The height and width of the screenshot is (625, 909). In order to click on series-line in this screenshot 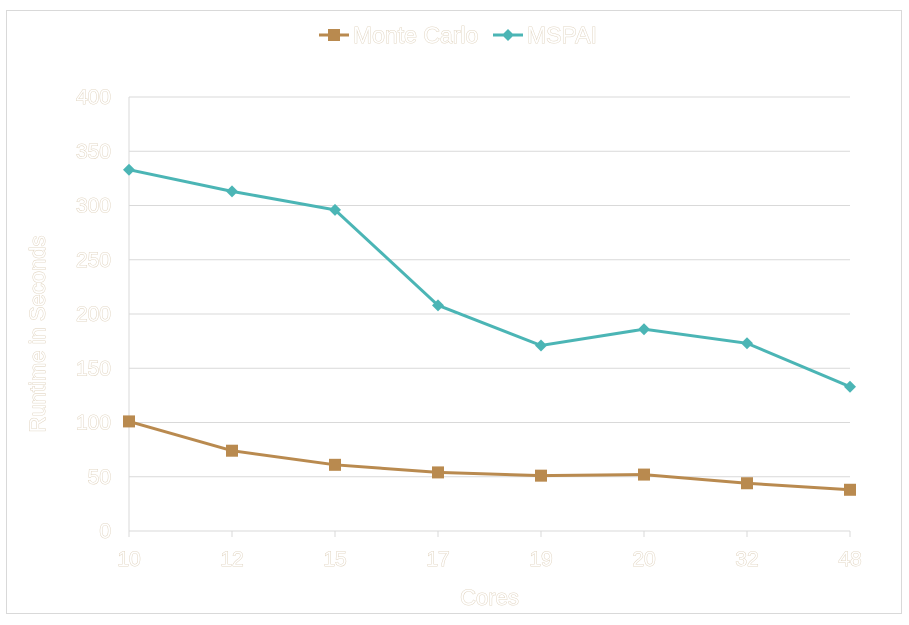, I will do `click(489, 455)`.